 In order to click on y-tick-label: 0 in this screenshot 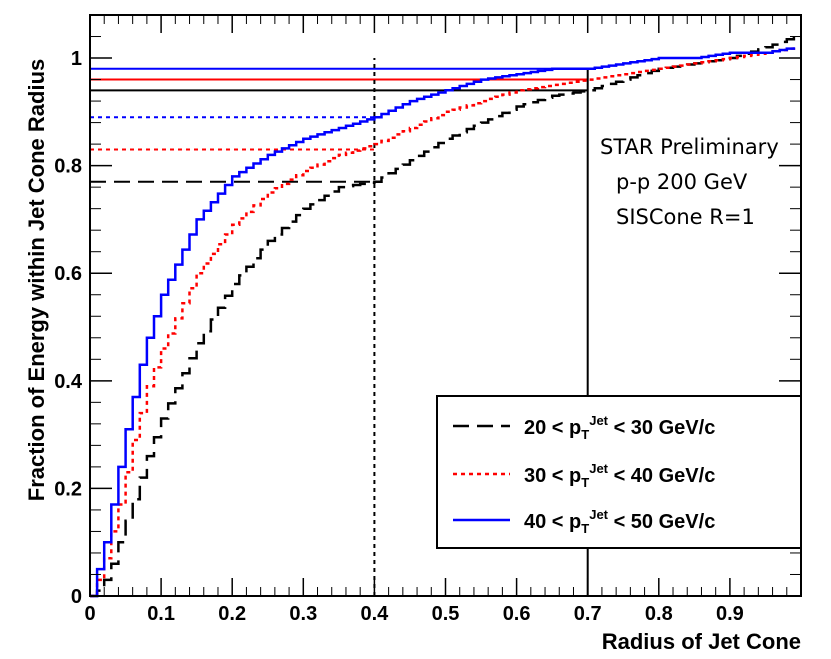, I will do `click(76, 597)`.